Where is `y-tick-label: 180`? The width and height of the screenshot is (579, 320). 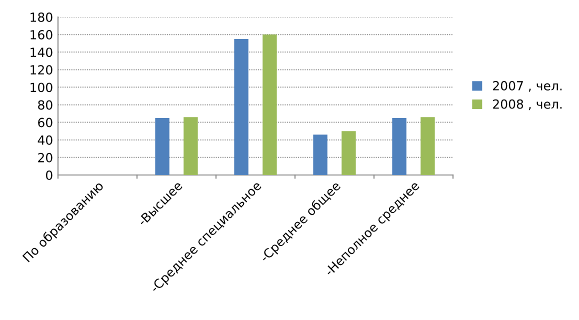
y-tick-label: 180 is located at coordinates (41, 17).